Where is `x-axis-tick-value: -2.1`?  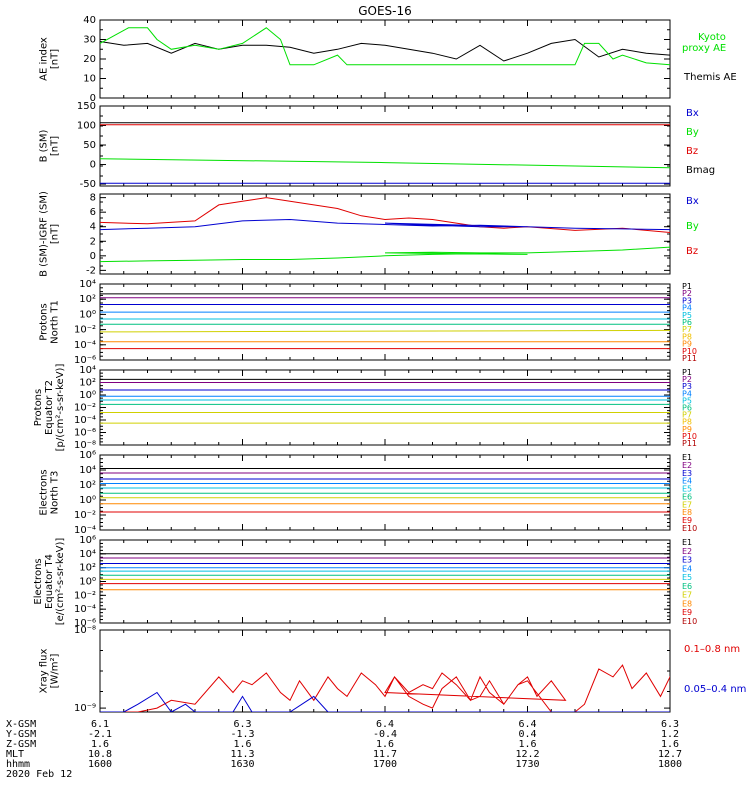 x-axis-tick-value: -2.1 is located at coordinates (100, 734).